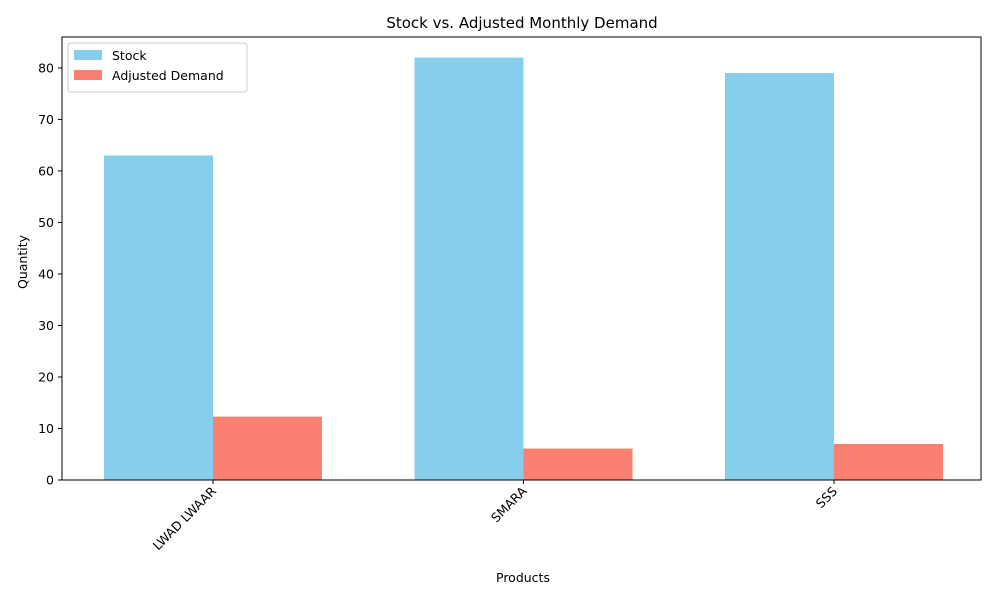  I want to click on x-axis-label: Products, so click(523, 577).